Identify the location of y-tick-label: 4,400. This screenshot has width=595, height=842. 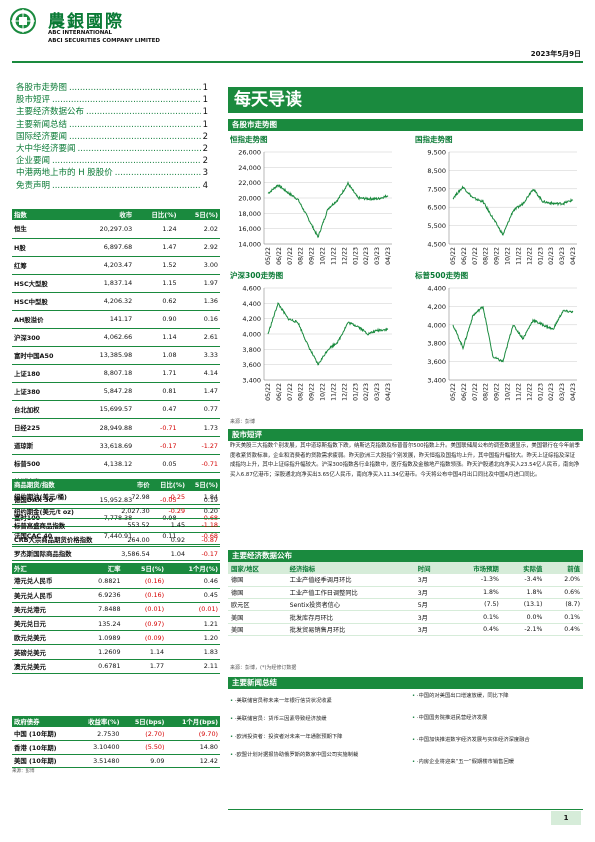
(251, 304).